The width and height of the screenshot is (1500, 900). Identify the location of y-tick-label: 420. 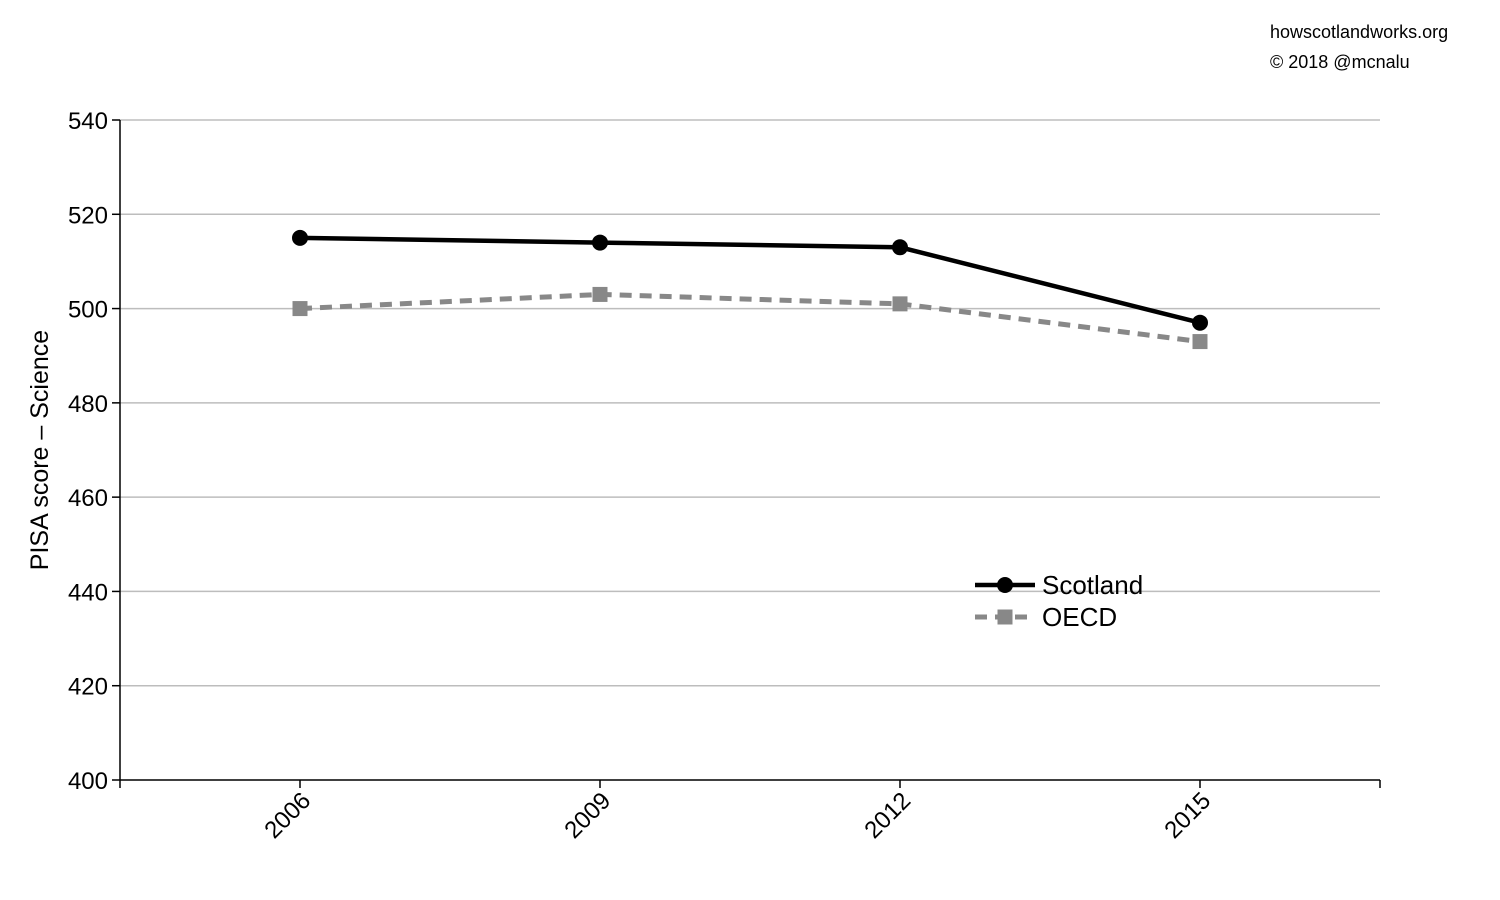
(88, 687).